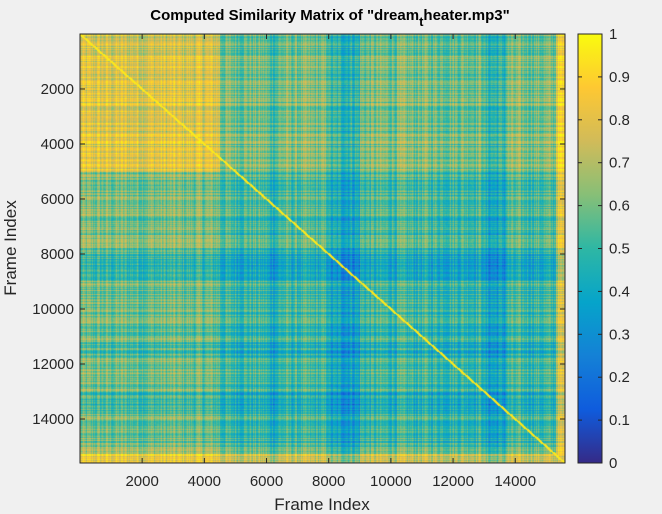 Image resolution: width=662 pixels, height=514 pixels. I want to click on y-axis-label: Frame Index, so click(10, 248).